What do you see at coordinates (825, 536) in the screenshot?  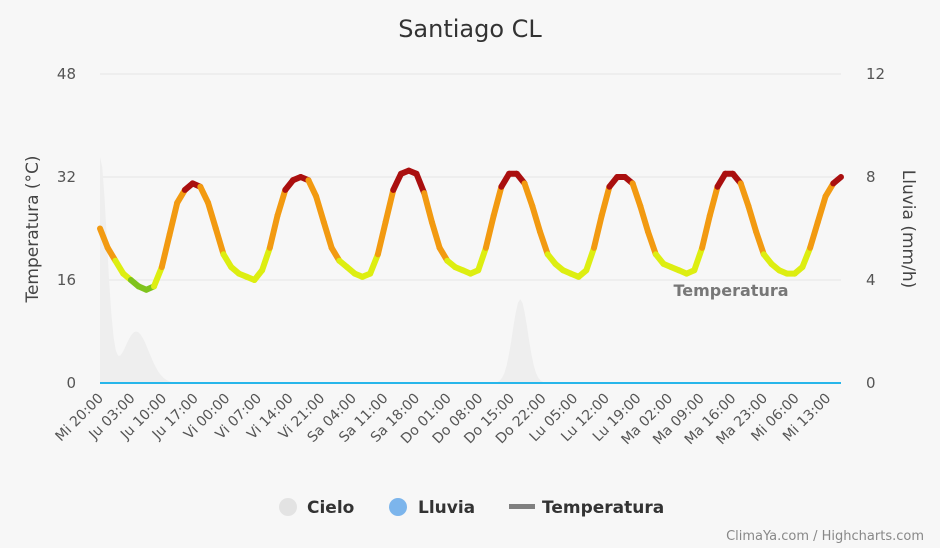 I see `chart-credits: ClimaYa.com / Highcharts.com` at bounding box center [825, 536].